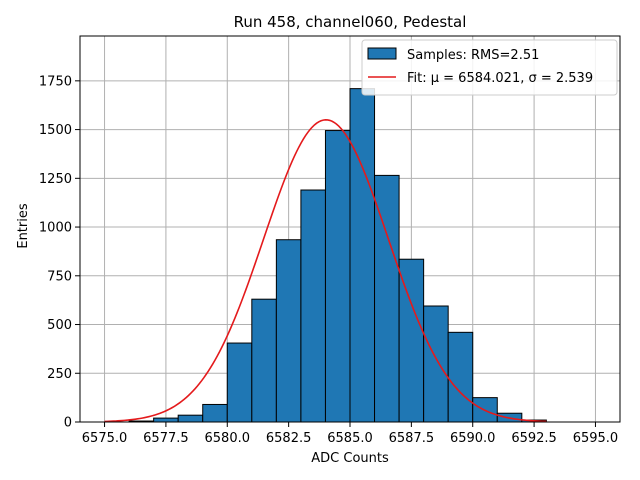 The width and height of the screenshot is (640, 480). I want to click on y-axis-label: Entries, so click(23, 226).